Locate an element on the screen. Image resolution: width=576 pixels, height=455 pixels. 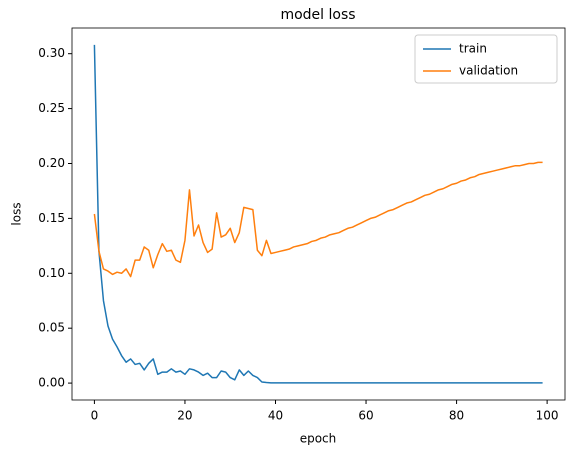
y-tick-label: 0.10 is located at coordinates (51, 273).